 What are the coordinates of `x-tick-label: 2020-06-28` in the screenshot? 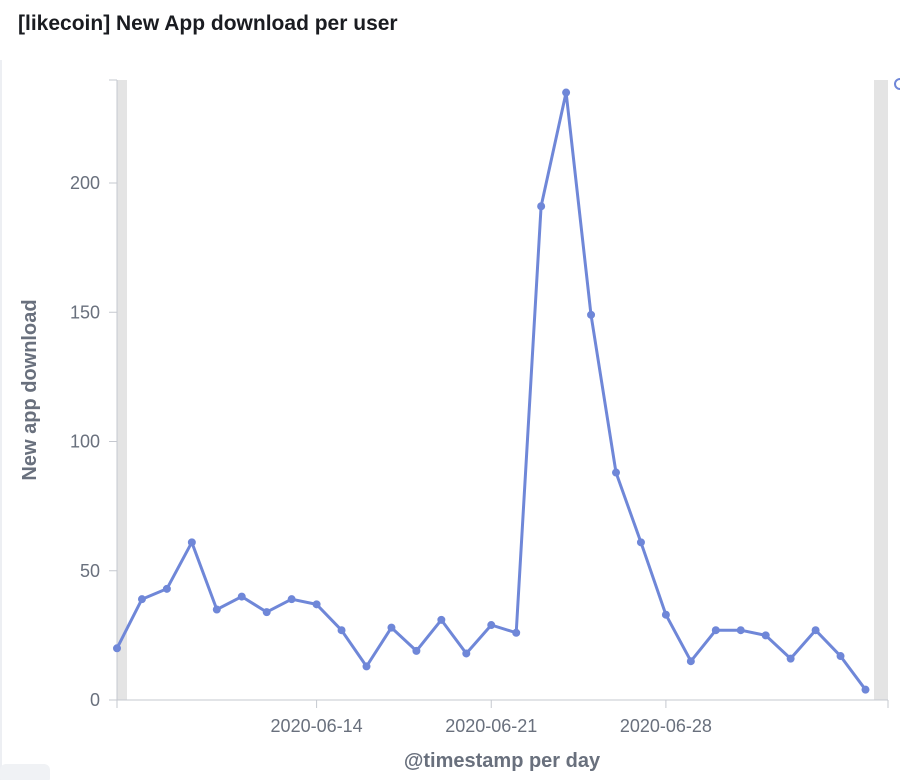 It's located at (666, 726).